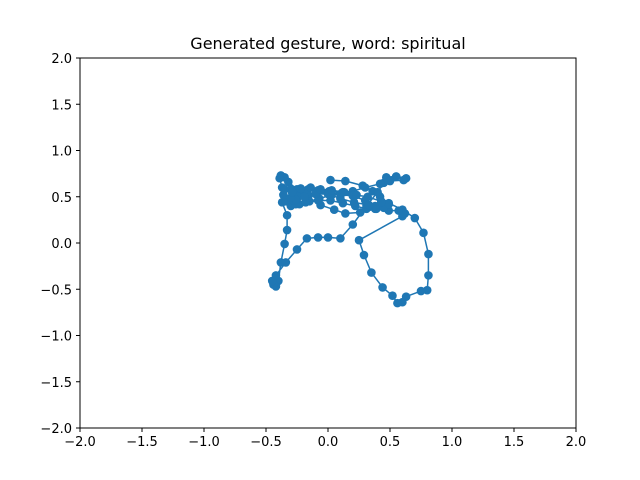 This screenshot has height=480, width=640. What do you see at coordinates (350, 239) in the screenshot?
I see `series-layer` at bounding box center [350, 239].